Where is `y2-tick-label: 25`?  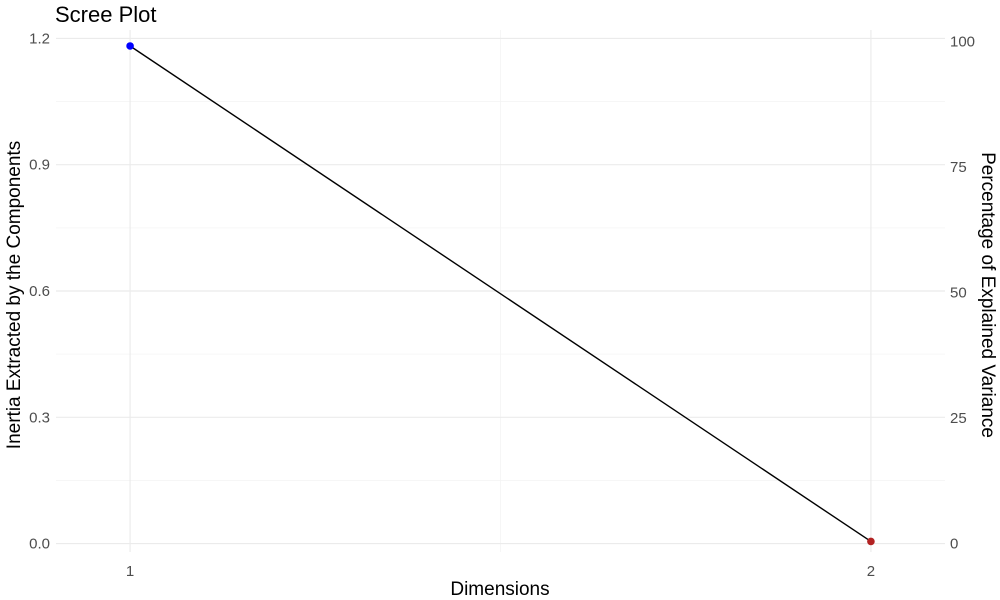
y2-tick-label: 25 is located at coordinates (958, 418).